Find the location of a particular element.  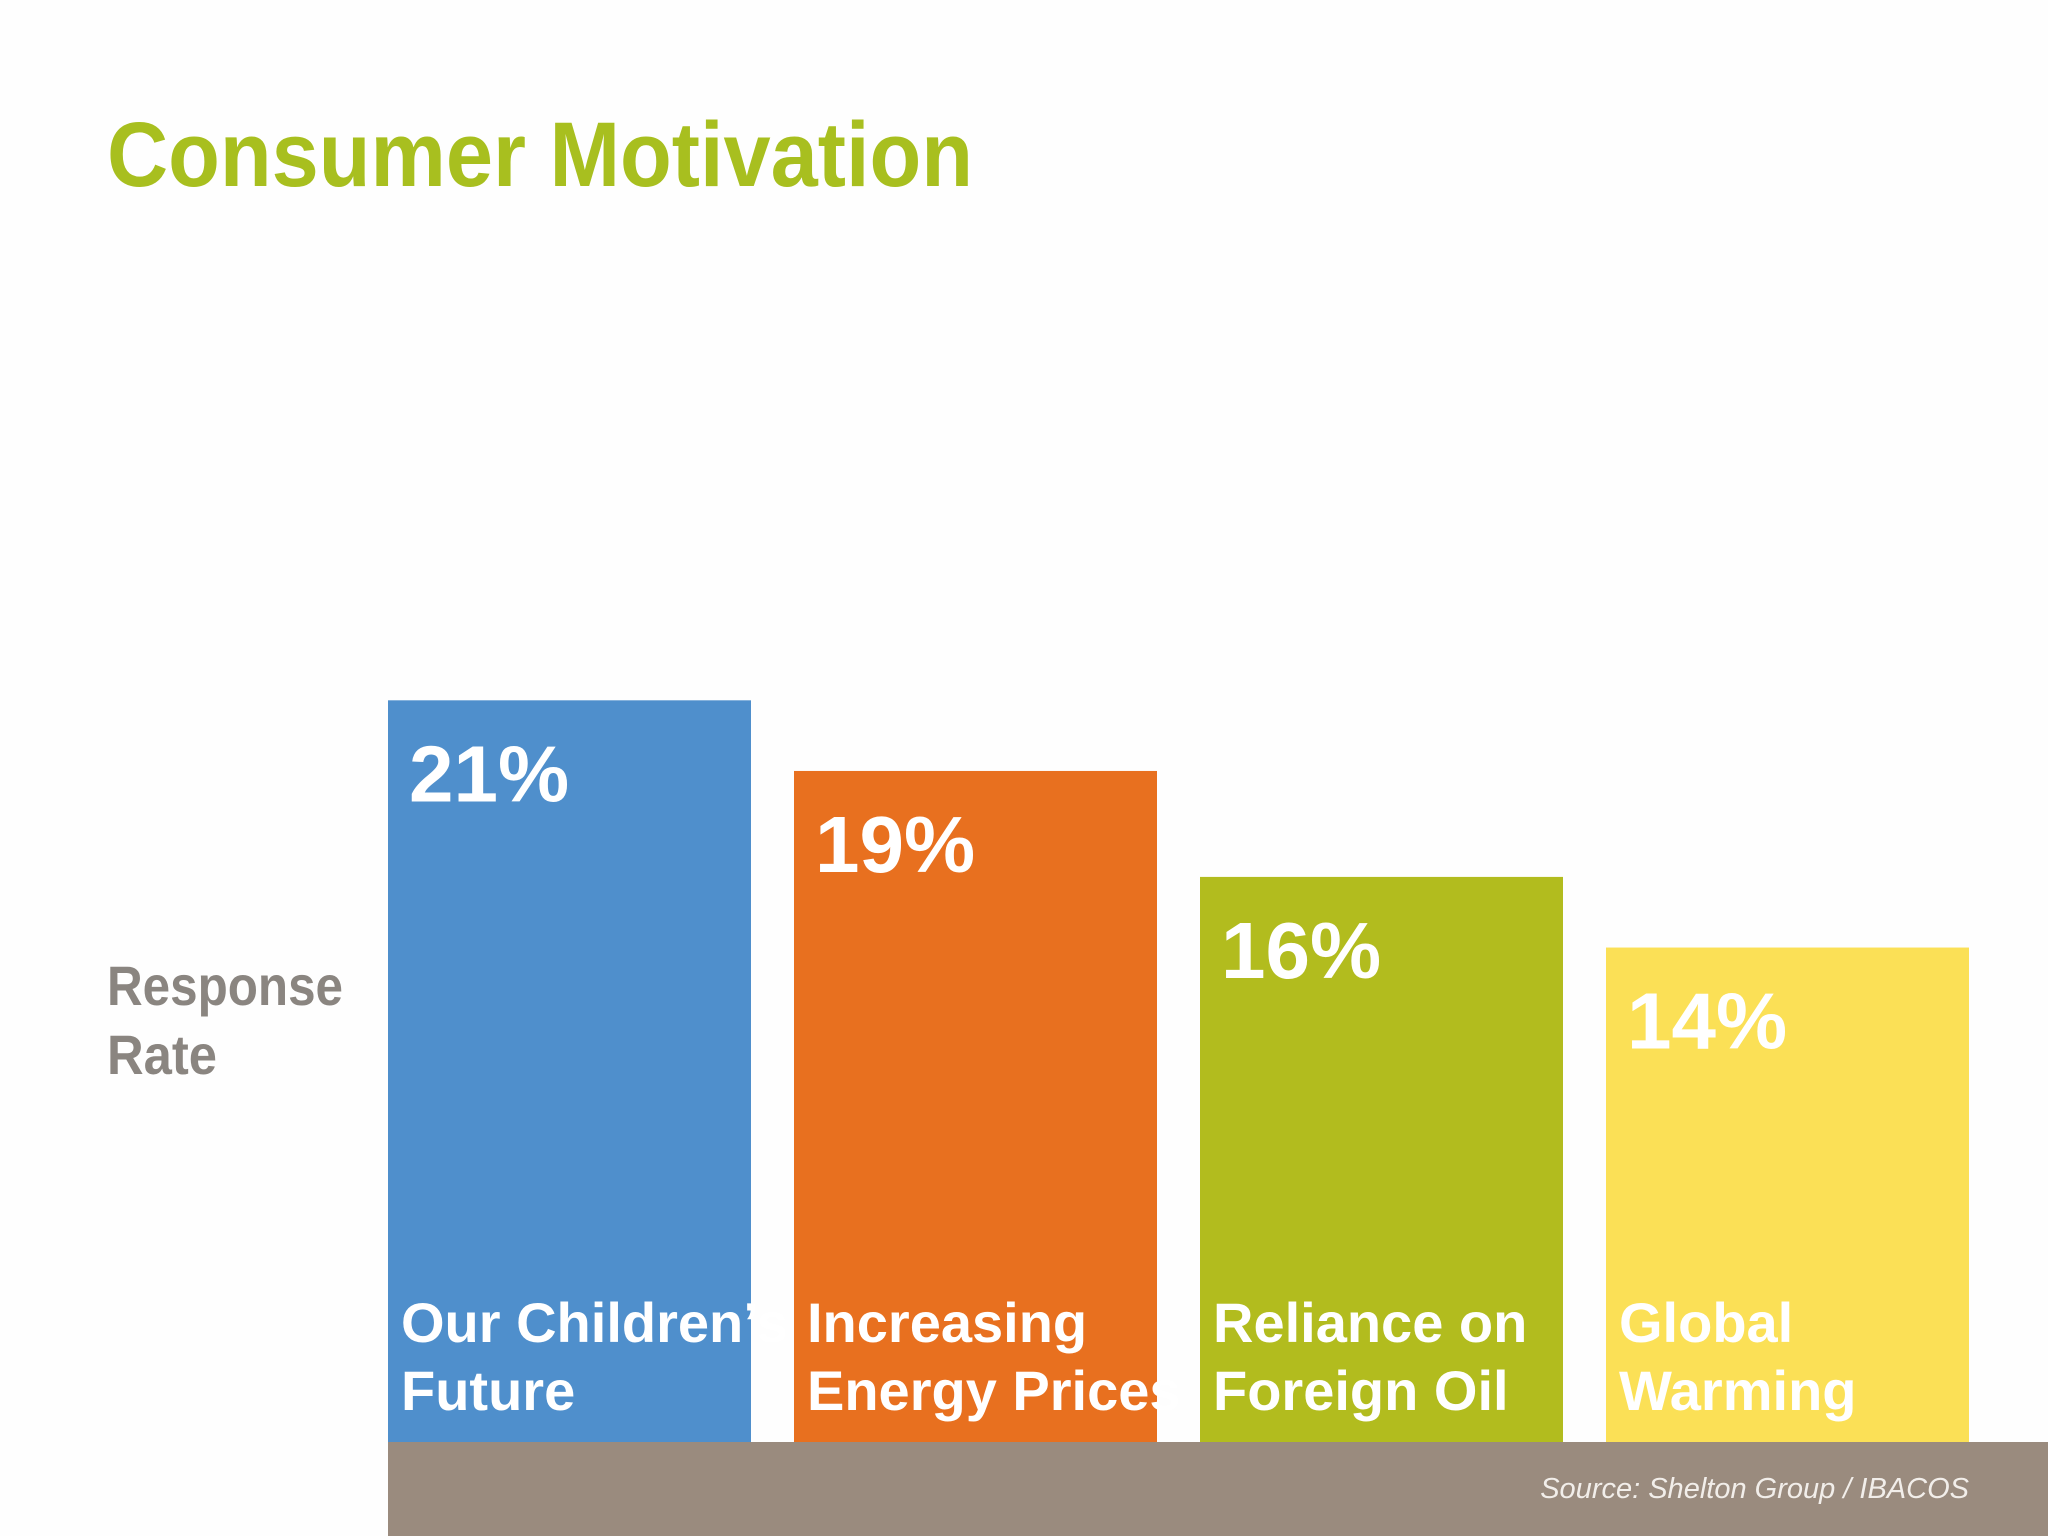

value-label: 16% is located at coordinates (1301, 950).